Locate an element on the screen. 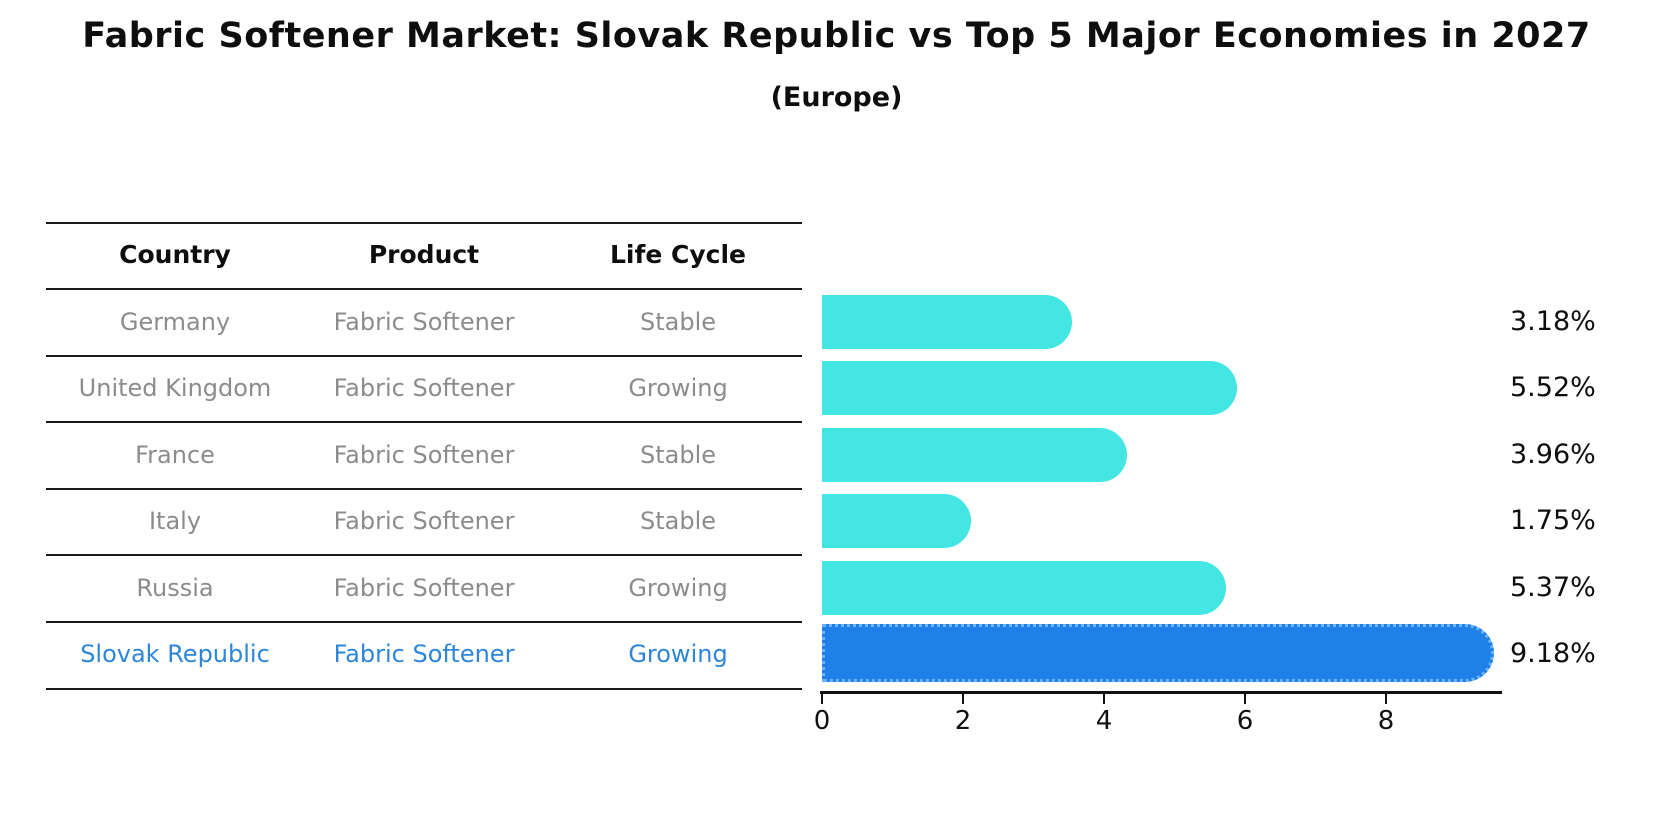 The height and width of the screenshot is (823, 1673). bar-value-label: 9.18% is located at coordinates (1553, 653).